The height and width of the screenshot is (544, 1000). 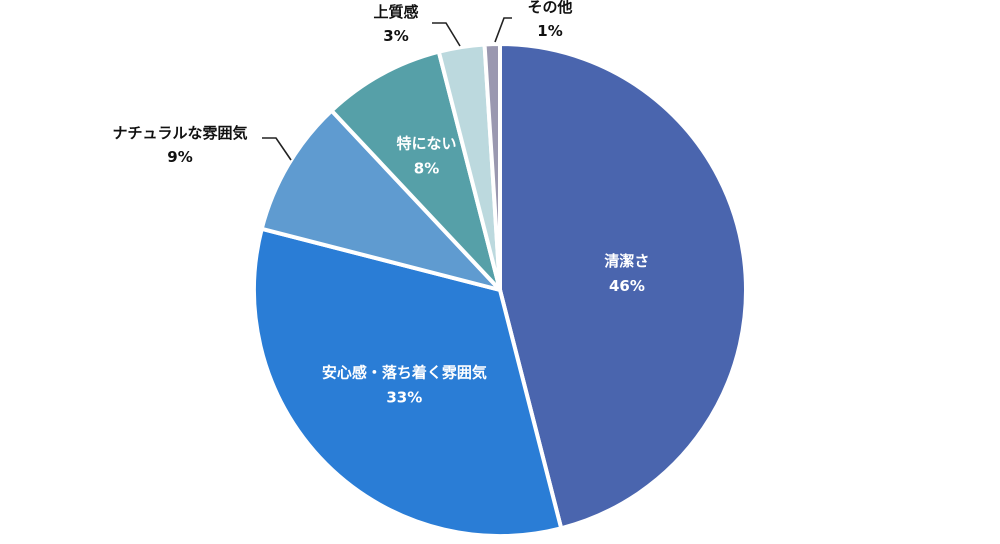 I want to click on slice-value-label: 46%, so click(x=627, y=286).